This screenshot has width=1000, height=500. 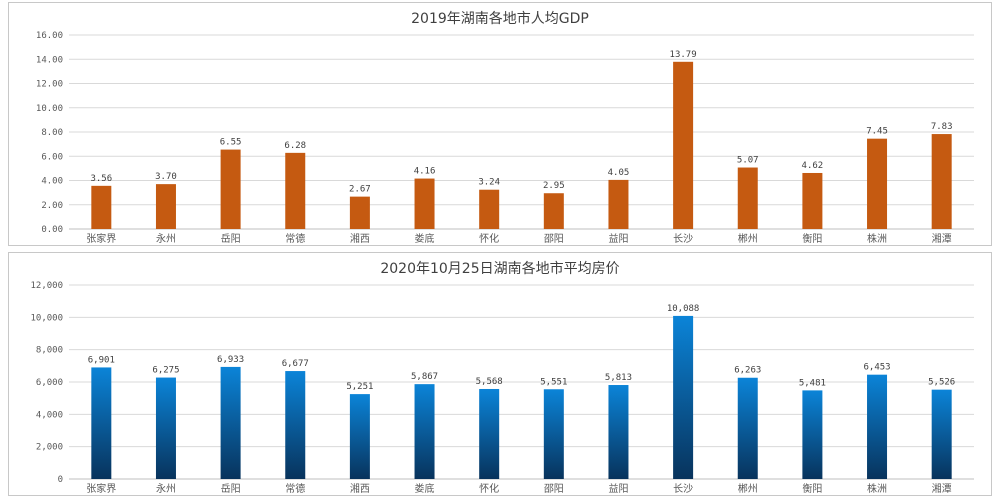 What do you see at coordinates (942, 127) in the screenshot?
I see `data-label: 7.83` at bounding box center [942, 127].